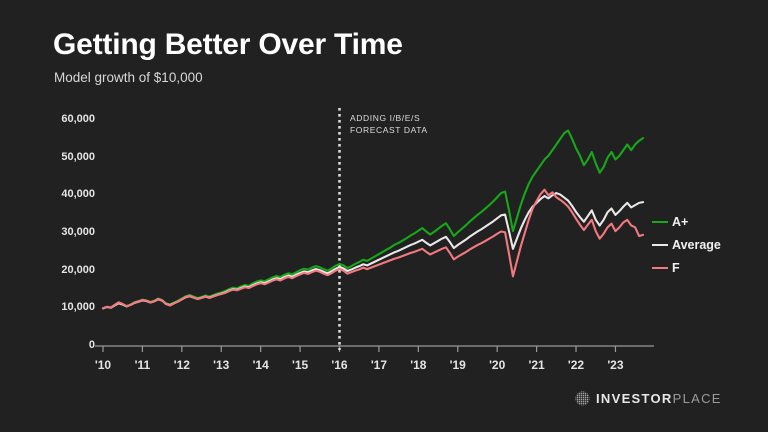 The width and height of the screenshot is (768, 432). Describe the element at coordinates (142, 365) in the screenshot. I see `x-tick-label: '11` at that location.